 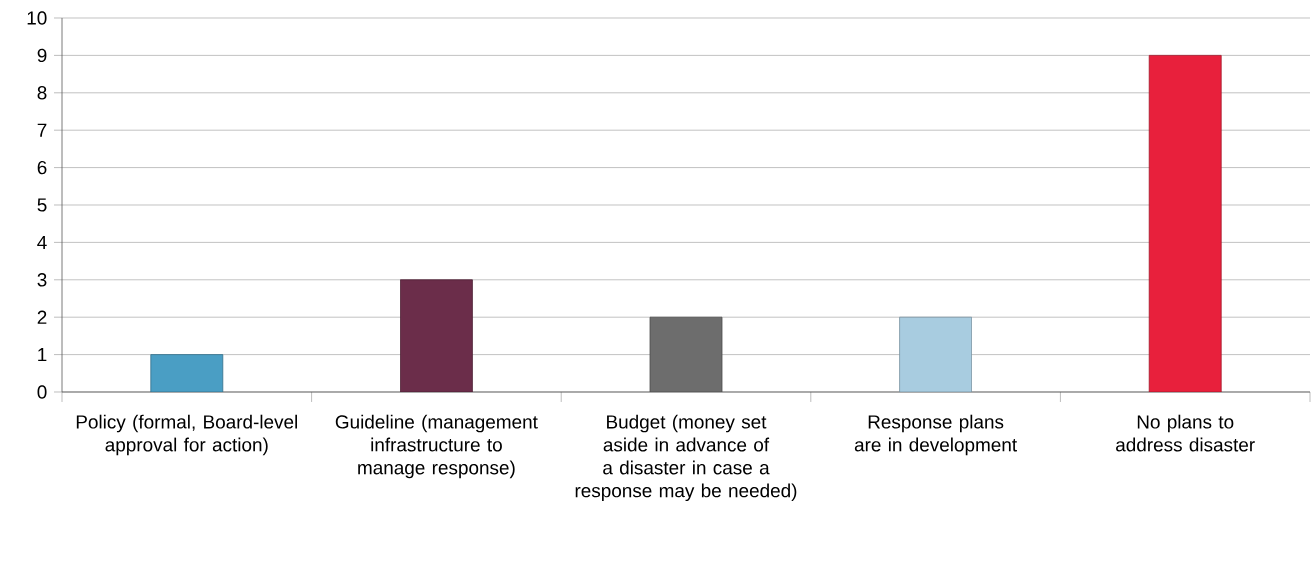 What do you see at coordinates (935, 435) in the screenshot?
I see `x-tick-label: Response plans are in development` at bounding box center [935, 435].